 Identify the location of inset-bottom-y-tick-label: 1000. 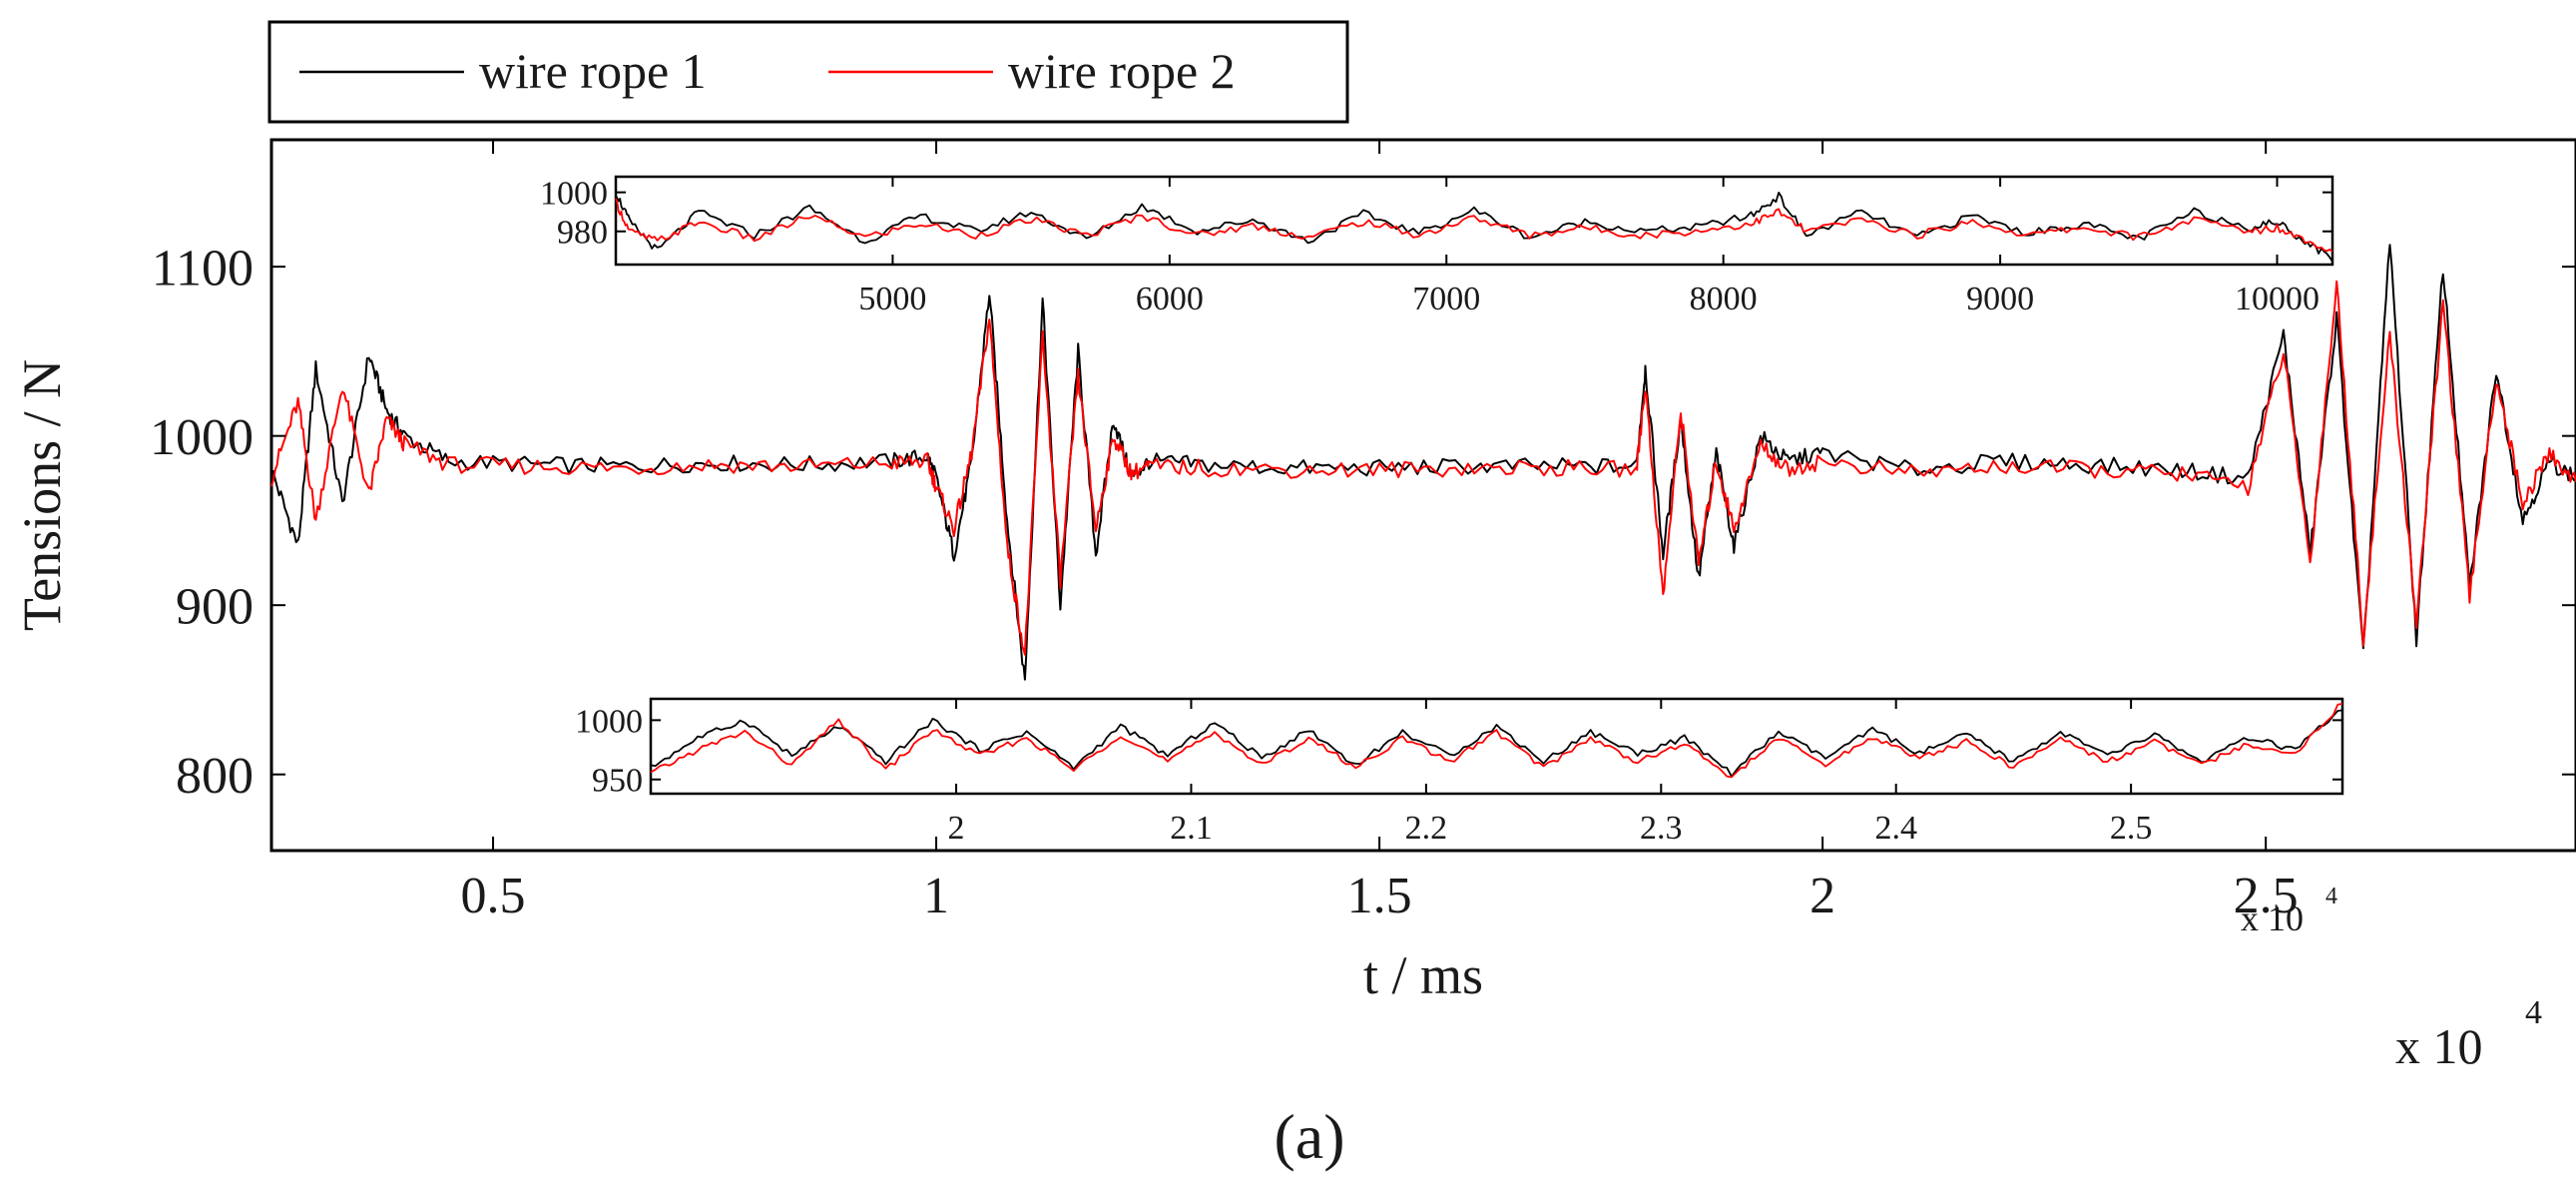
(609, 721).